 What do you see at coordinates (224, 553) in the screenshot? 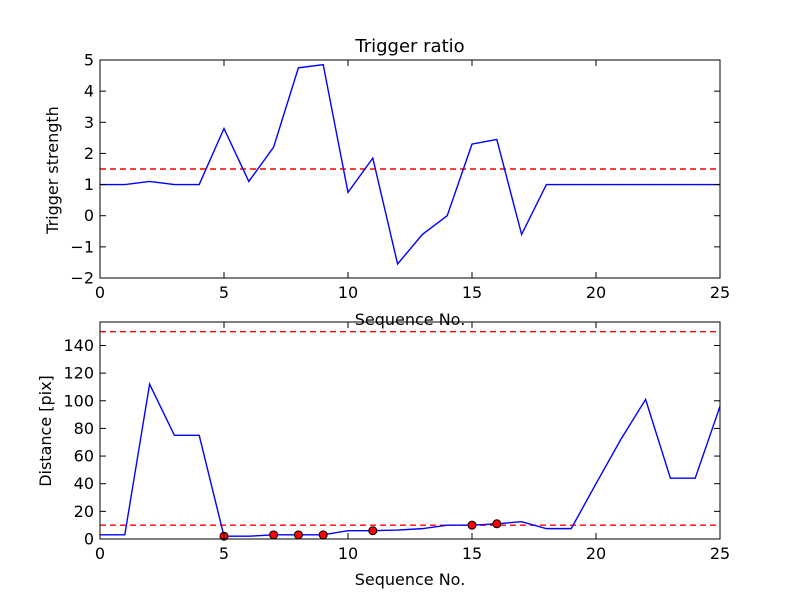
I see `bottom-x-tick-label: 5` at bounding box center [224, 553].